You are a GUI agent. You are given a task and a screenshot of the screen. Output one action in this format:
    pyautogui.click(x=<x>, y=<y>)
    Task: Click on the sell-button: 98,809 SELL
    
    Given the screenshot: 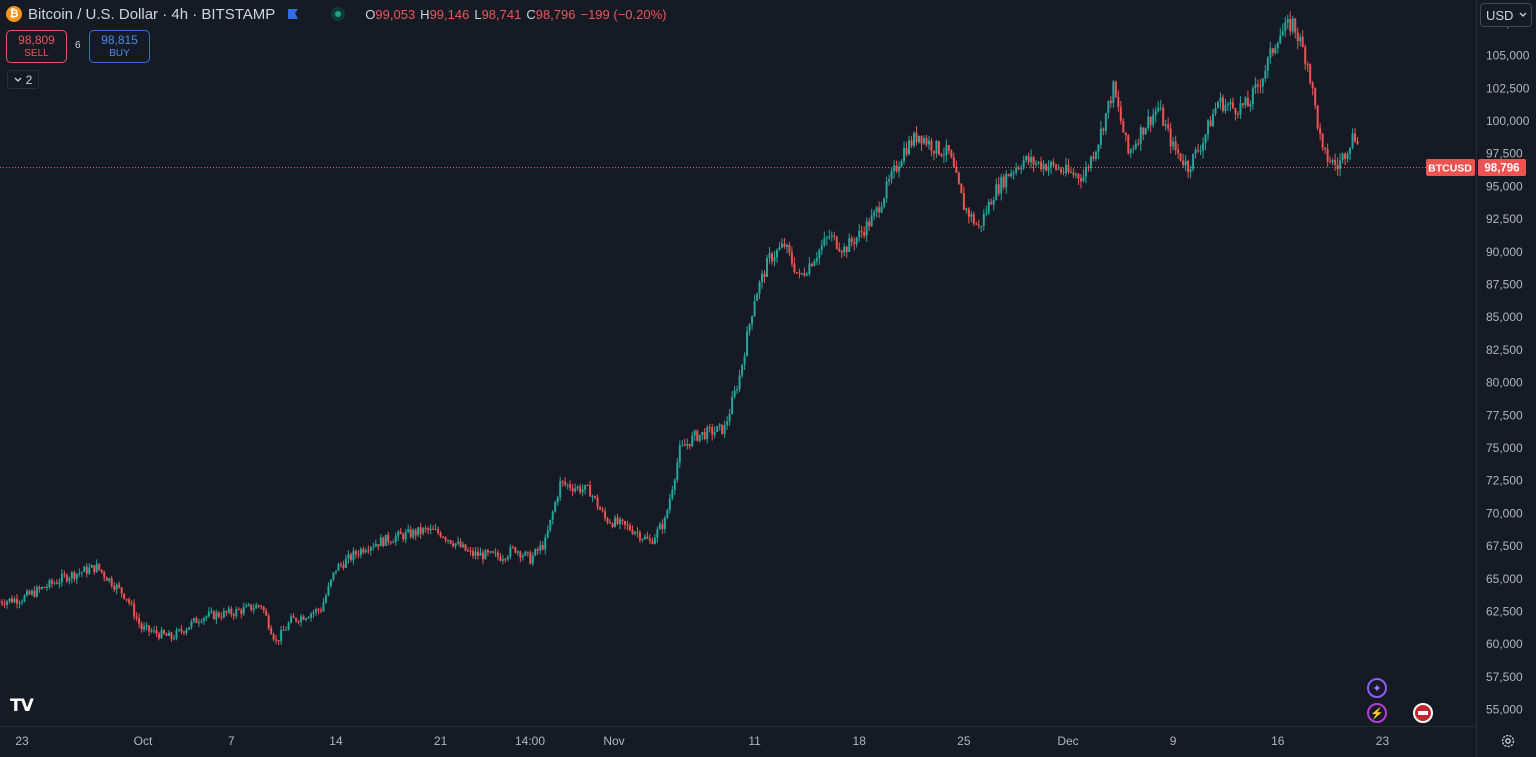 What is the action you would take?
    pyautogui.click(x=36, y=46)
    